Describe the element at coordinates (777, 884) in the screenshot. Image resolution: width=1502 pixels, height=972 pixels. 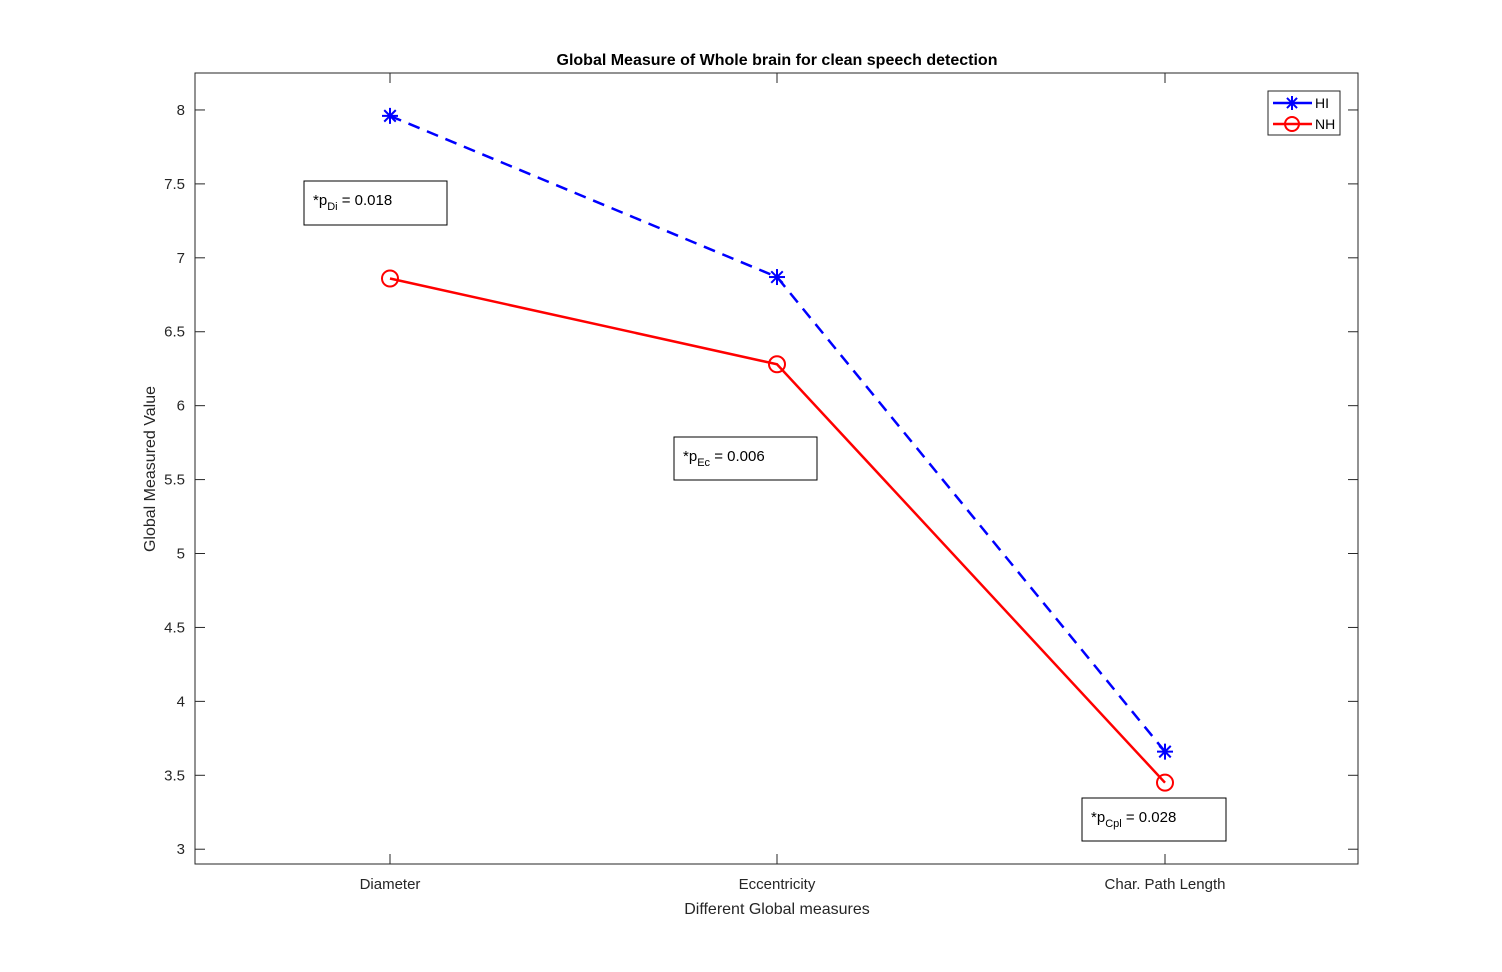
I see `x-tick-label: Eccentricity` at that location.